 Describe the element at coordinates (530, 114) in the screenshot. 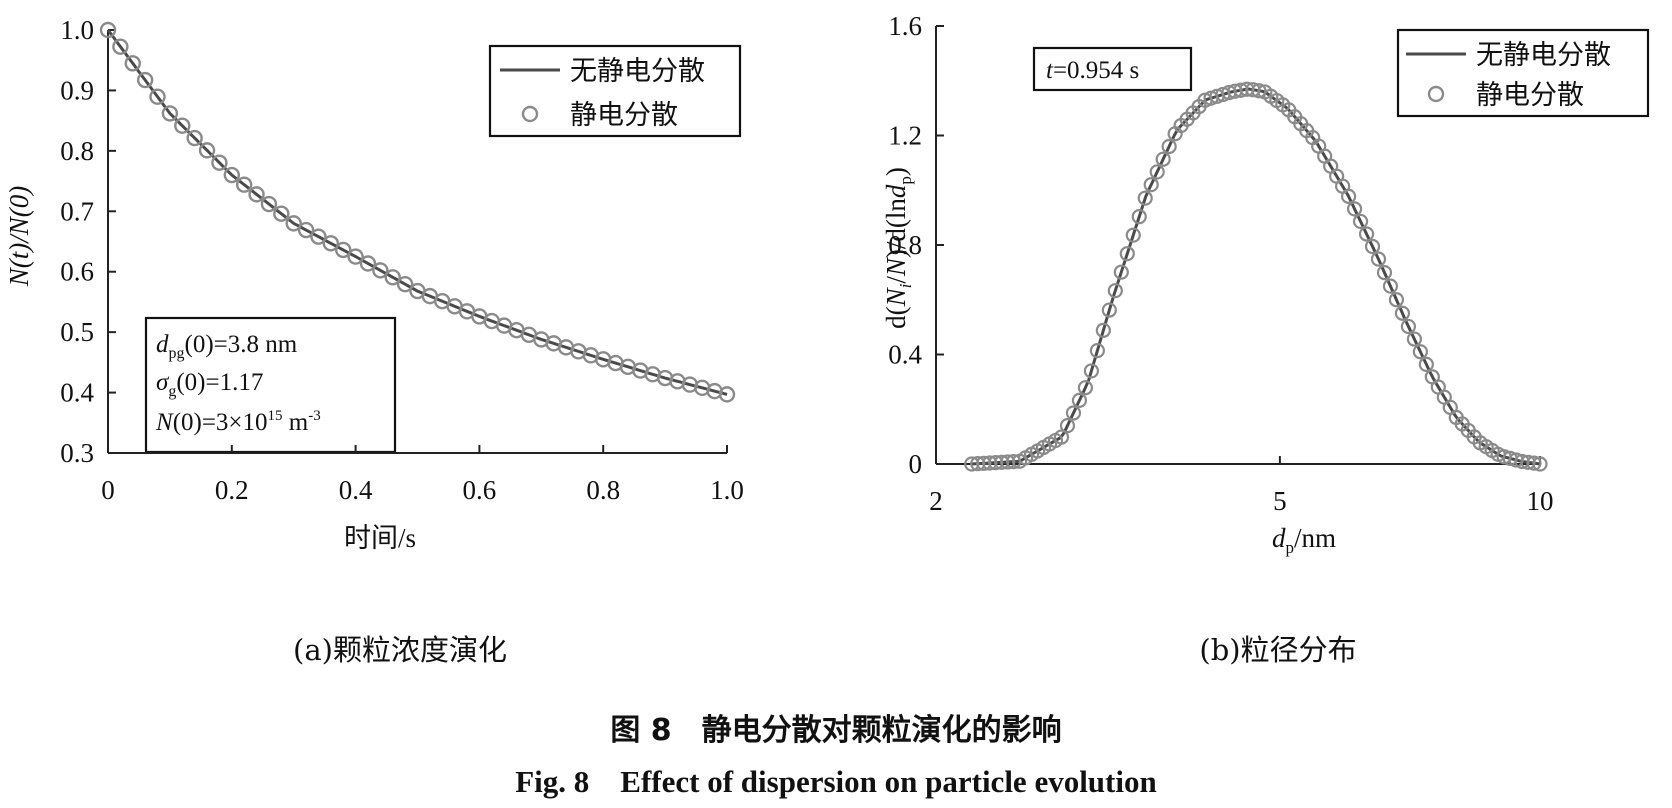

I see `panel-a-legend-marker-swatch` at that location.